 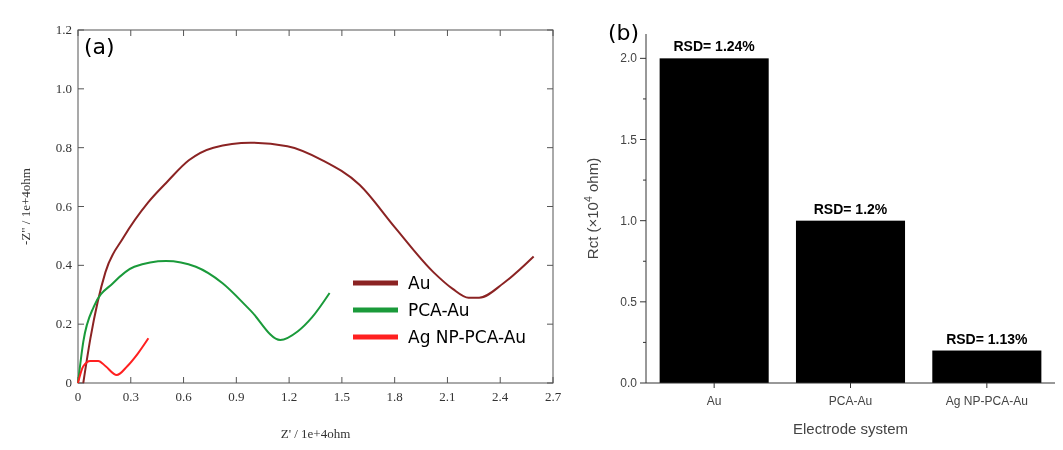 I want to click on x-tick-label: 2.4, so click(x=500, y=396).